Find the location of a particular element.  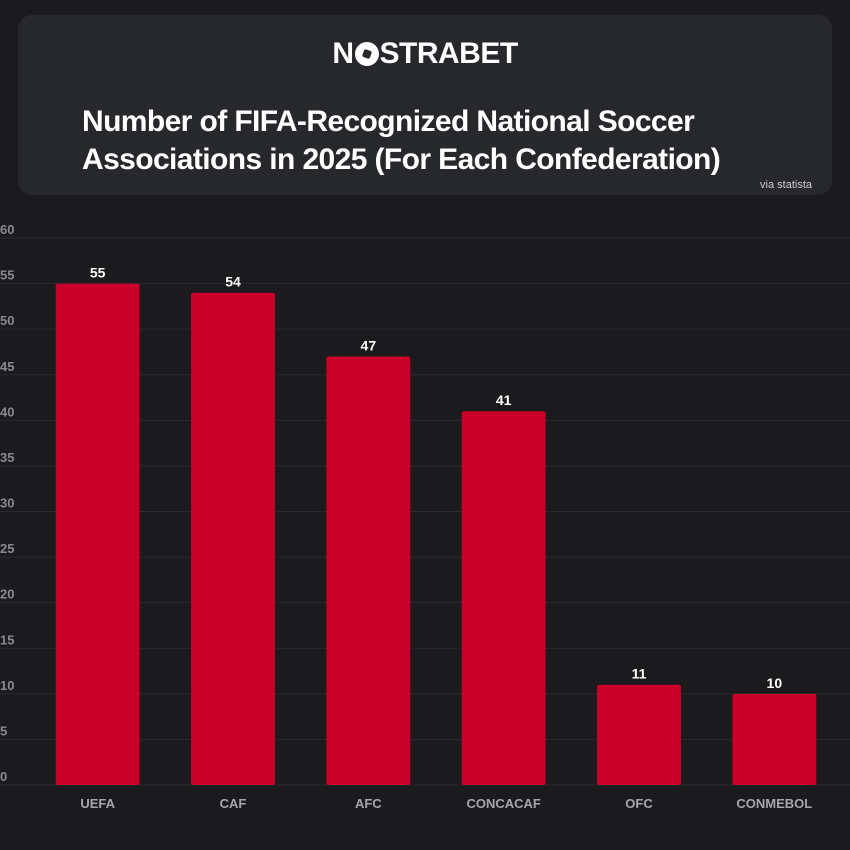

x-tick-label-afc: AFC is located at coordinates (368, 803).